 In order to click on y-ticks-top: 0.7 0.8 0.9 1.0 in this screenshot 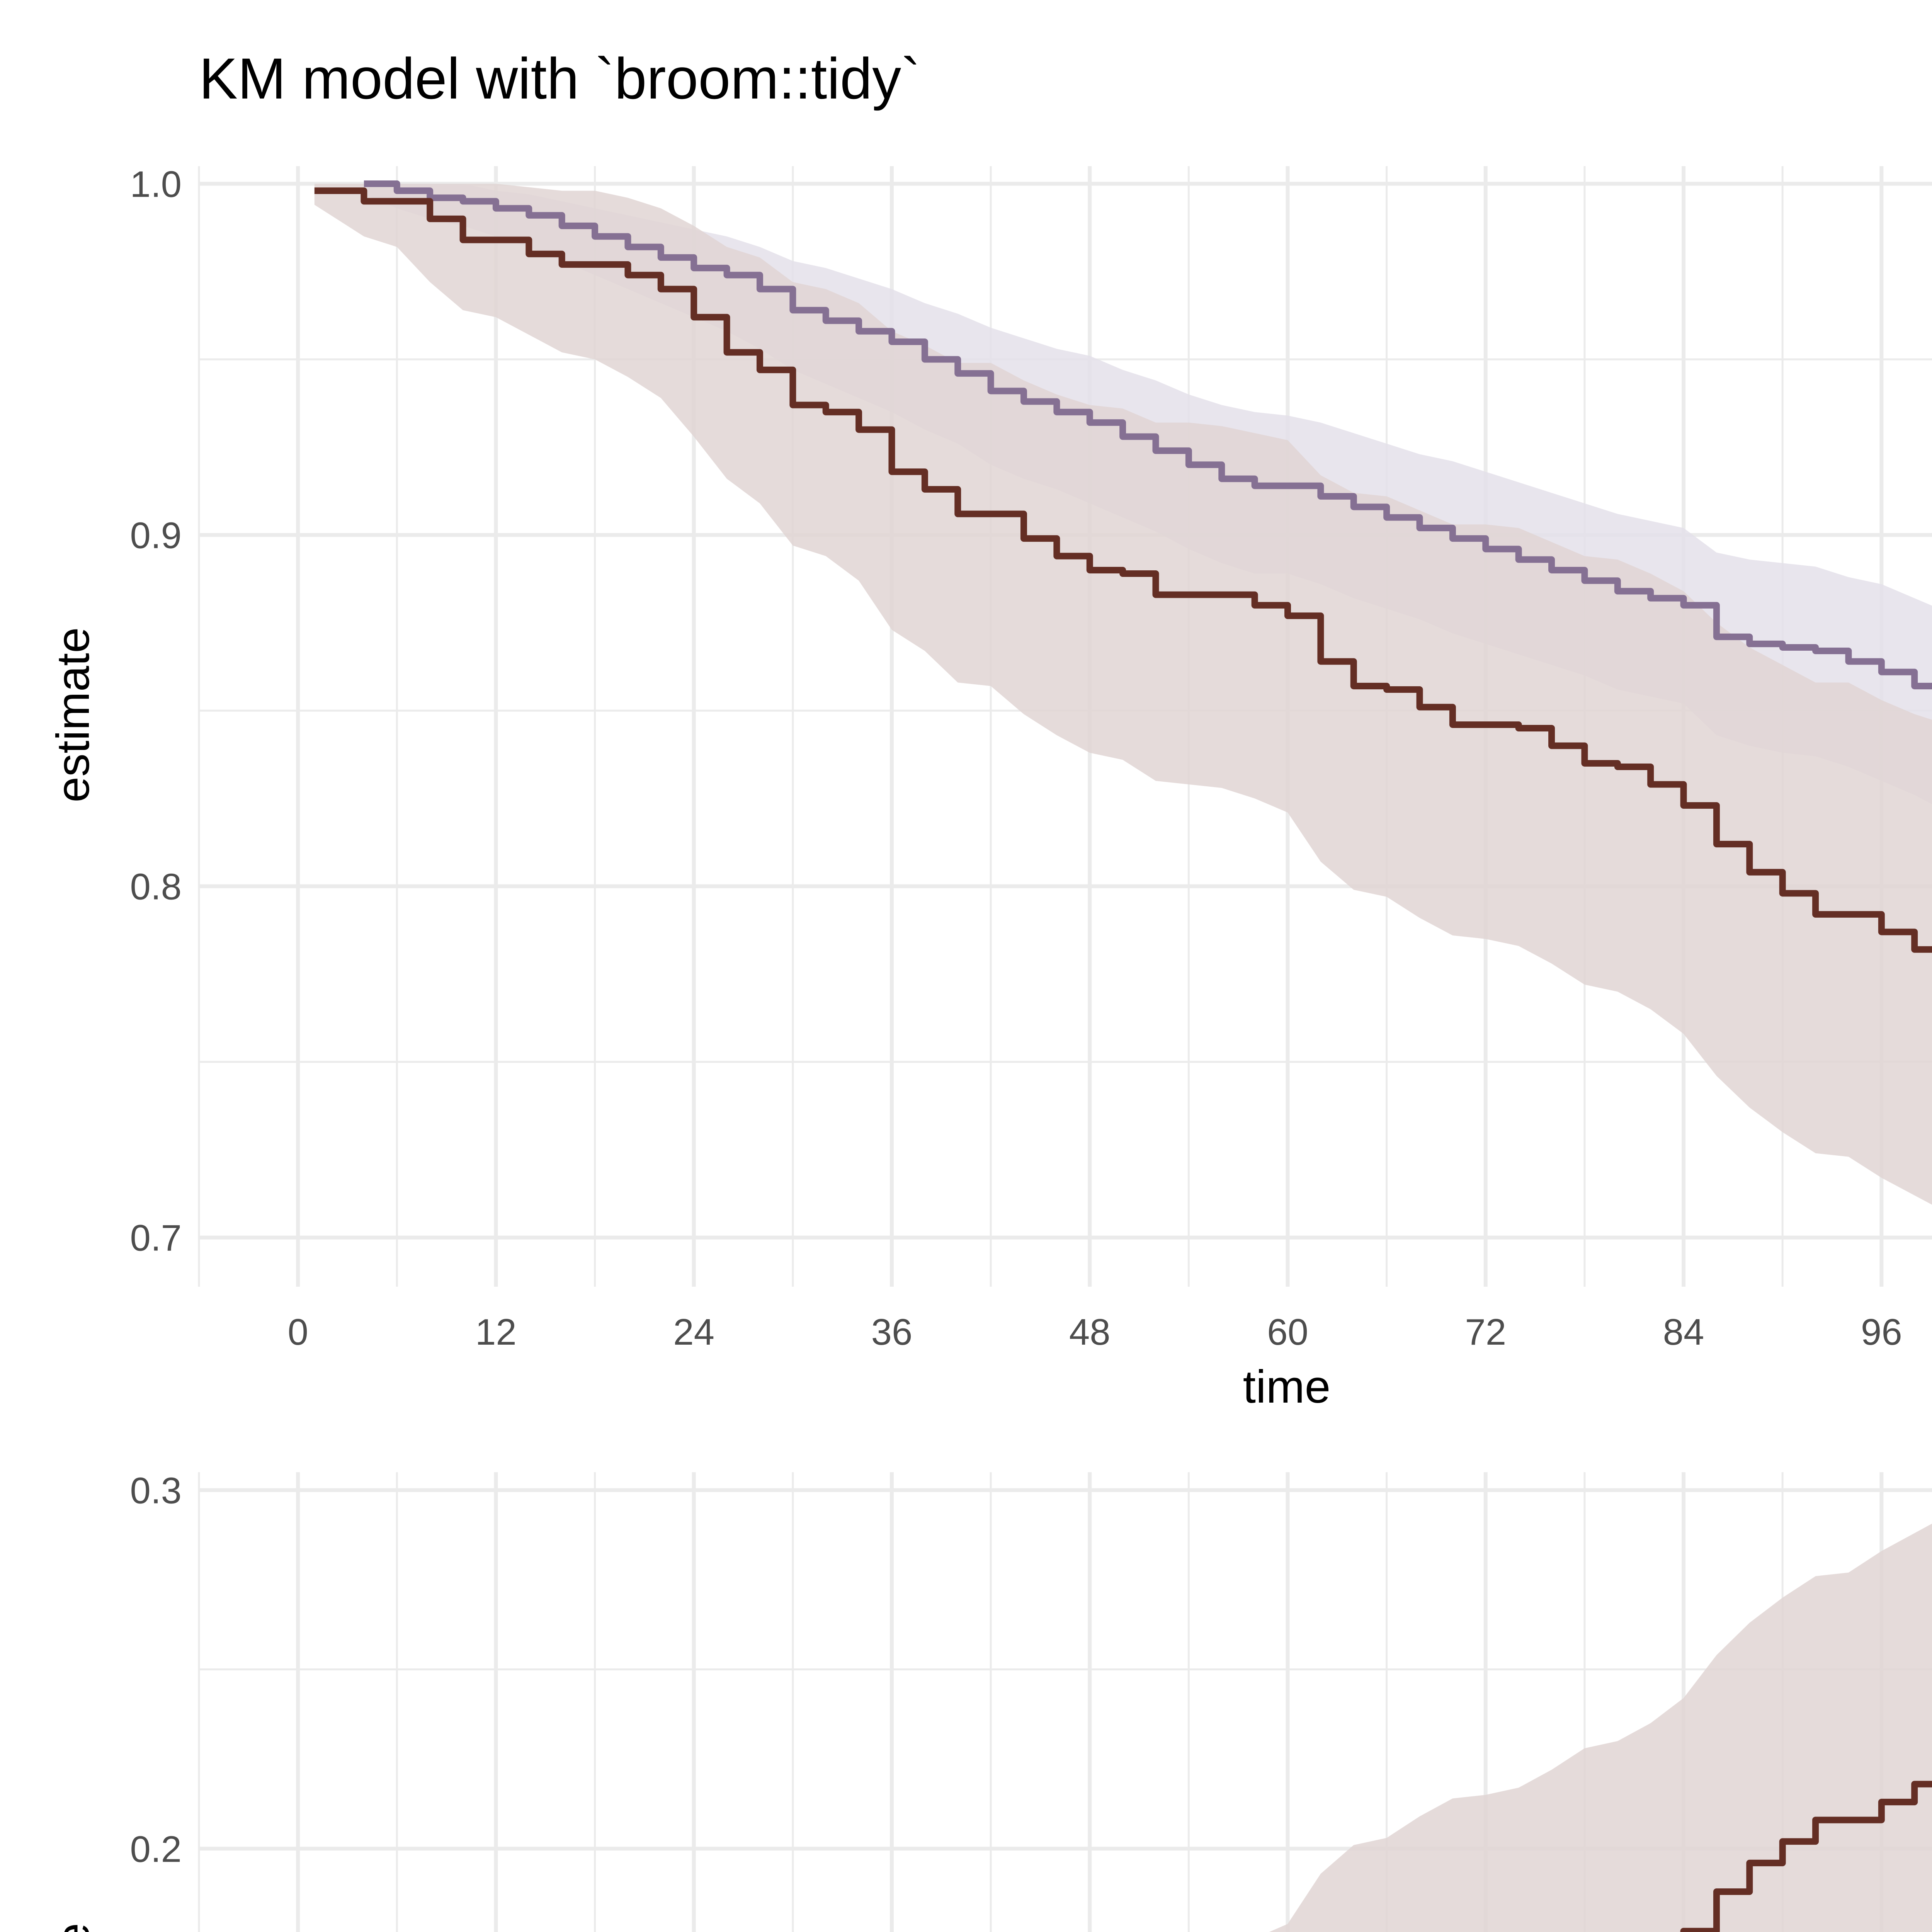, I will do `click(156, 711)`.